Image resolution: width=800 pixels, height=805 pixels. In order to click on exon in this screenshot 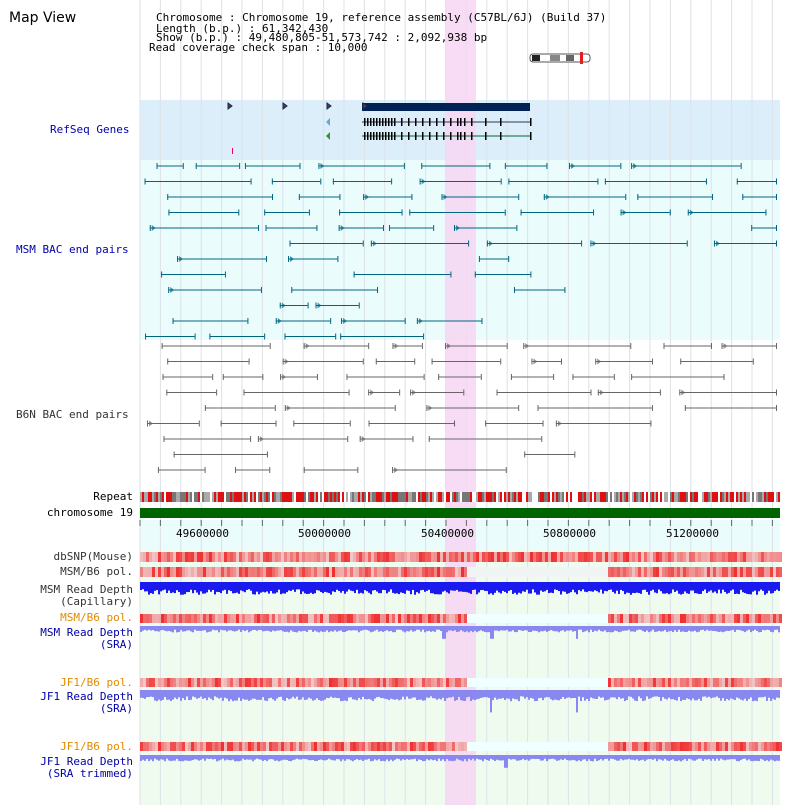, I will do `click(531, 122)`.